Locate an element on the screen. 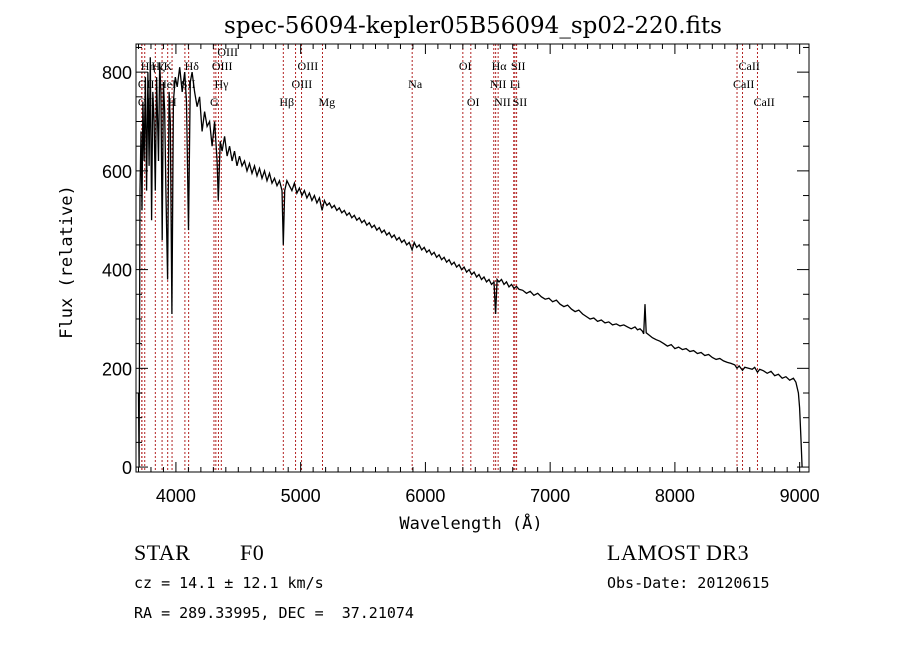 The width and height of the screenshot is (900, 649). coordinates: RA = 289.33995, DEC = 37.21074 is located at coordinates (274, 613).